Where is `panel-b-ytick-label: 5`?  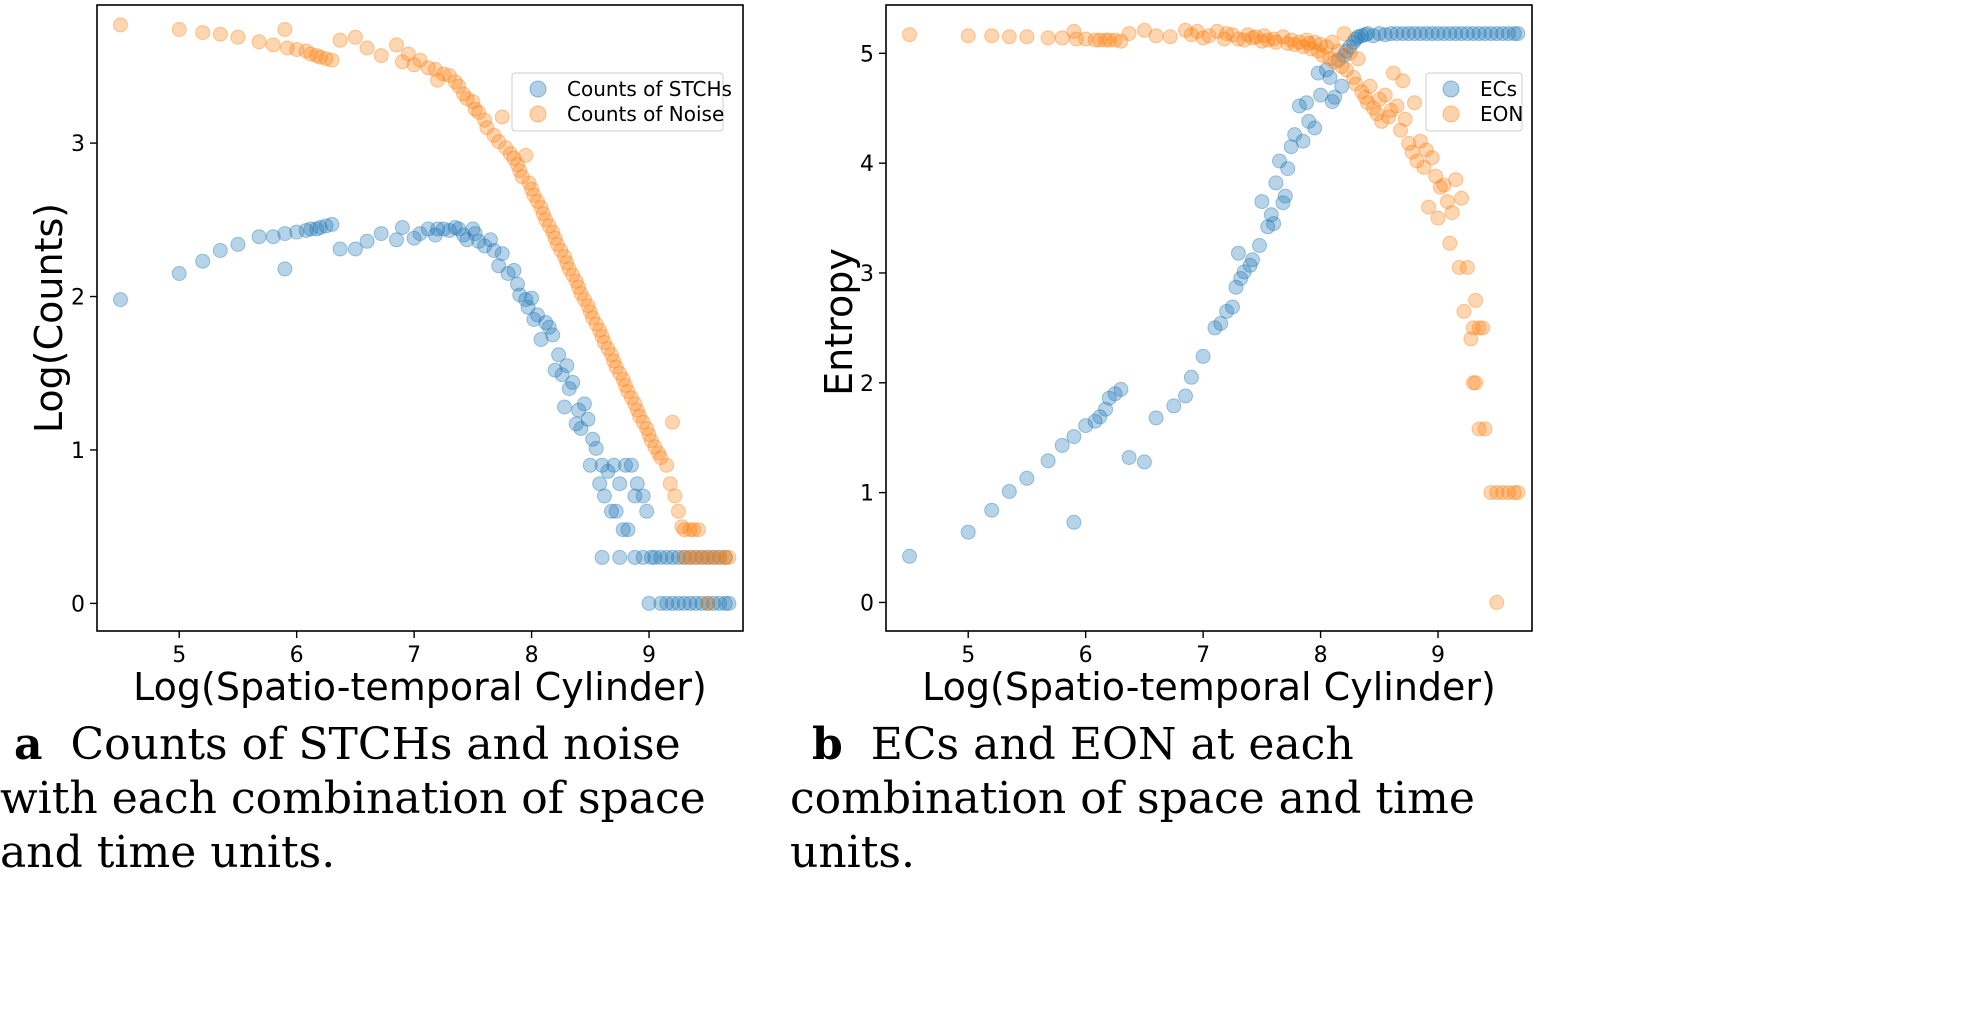 panel-b-ytick-label: 5 is located at coordinates (867, 54).